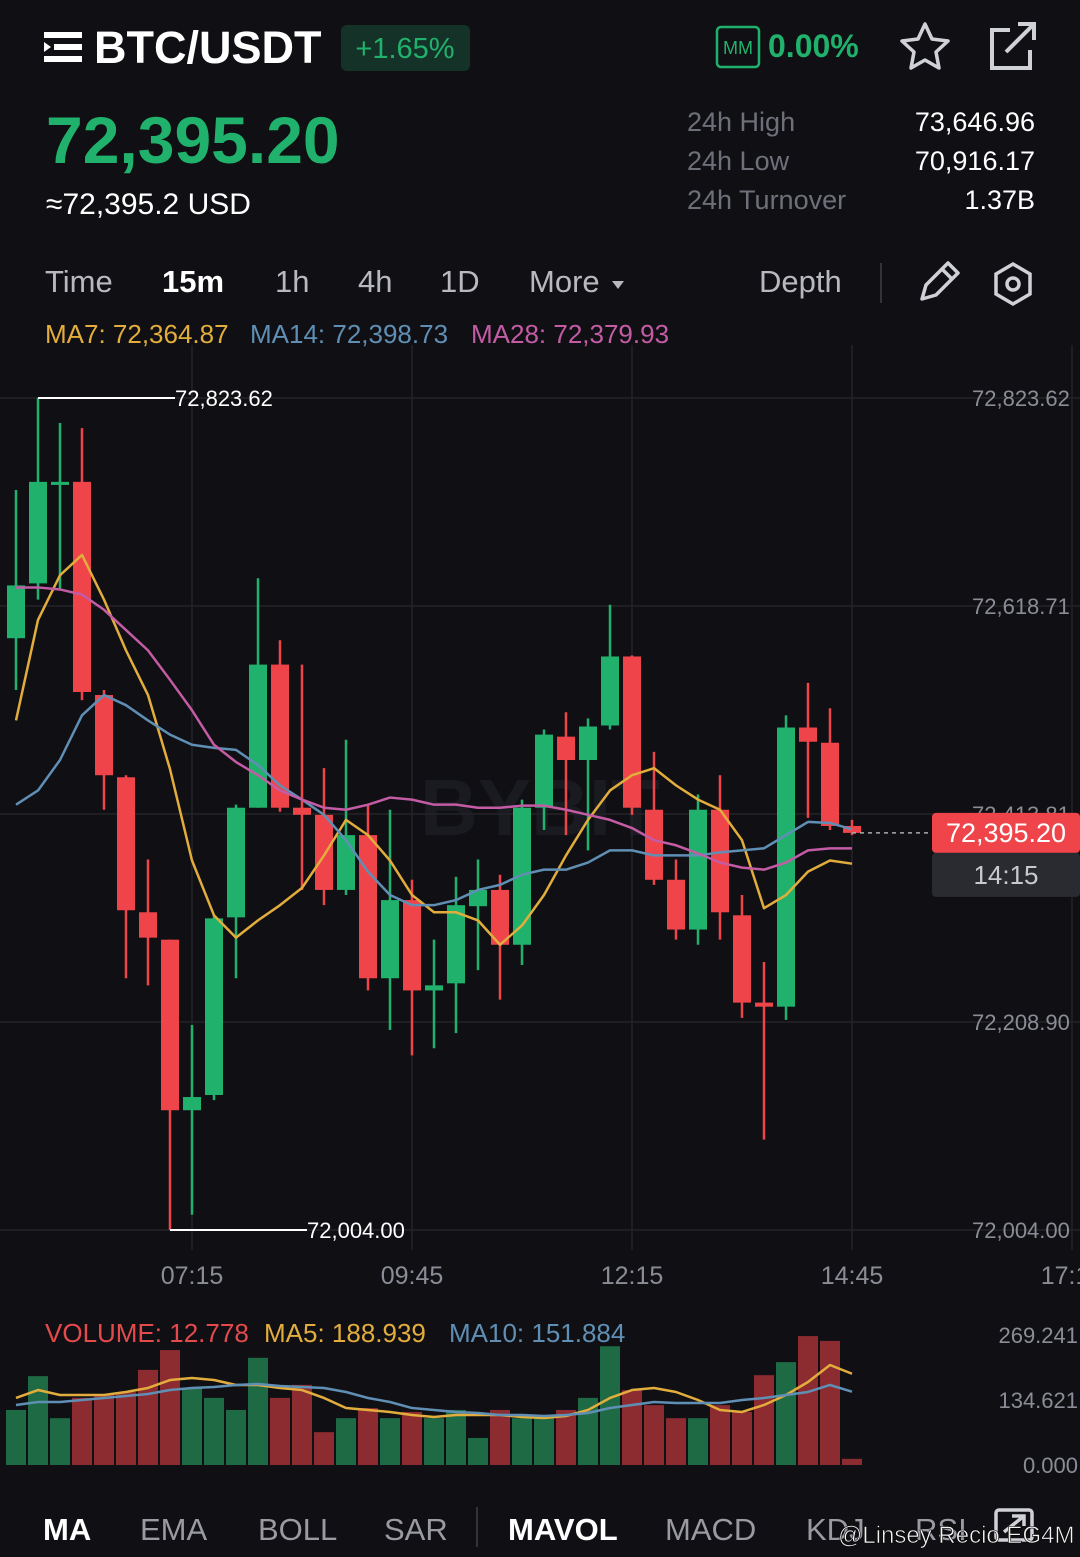 This screenshot has width=1080, height=1557. Describe the element at coordinates (975, 161) in the screenshot. I see `stat-value: 70,916.17` at that location.